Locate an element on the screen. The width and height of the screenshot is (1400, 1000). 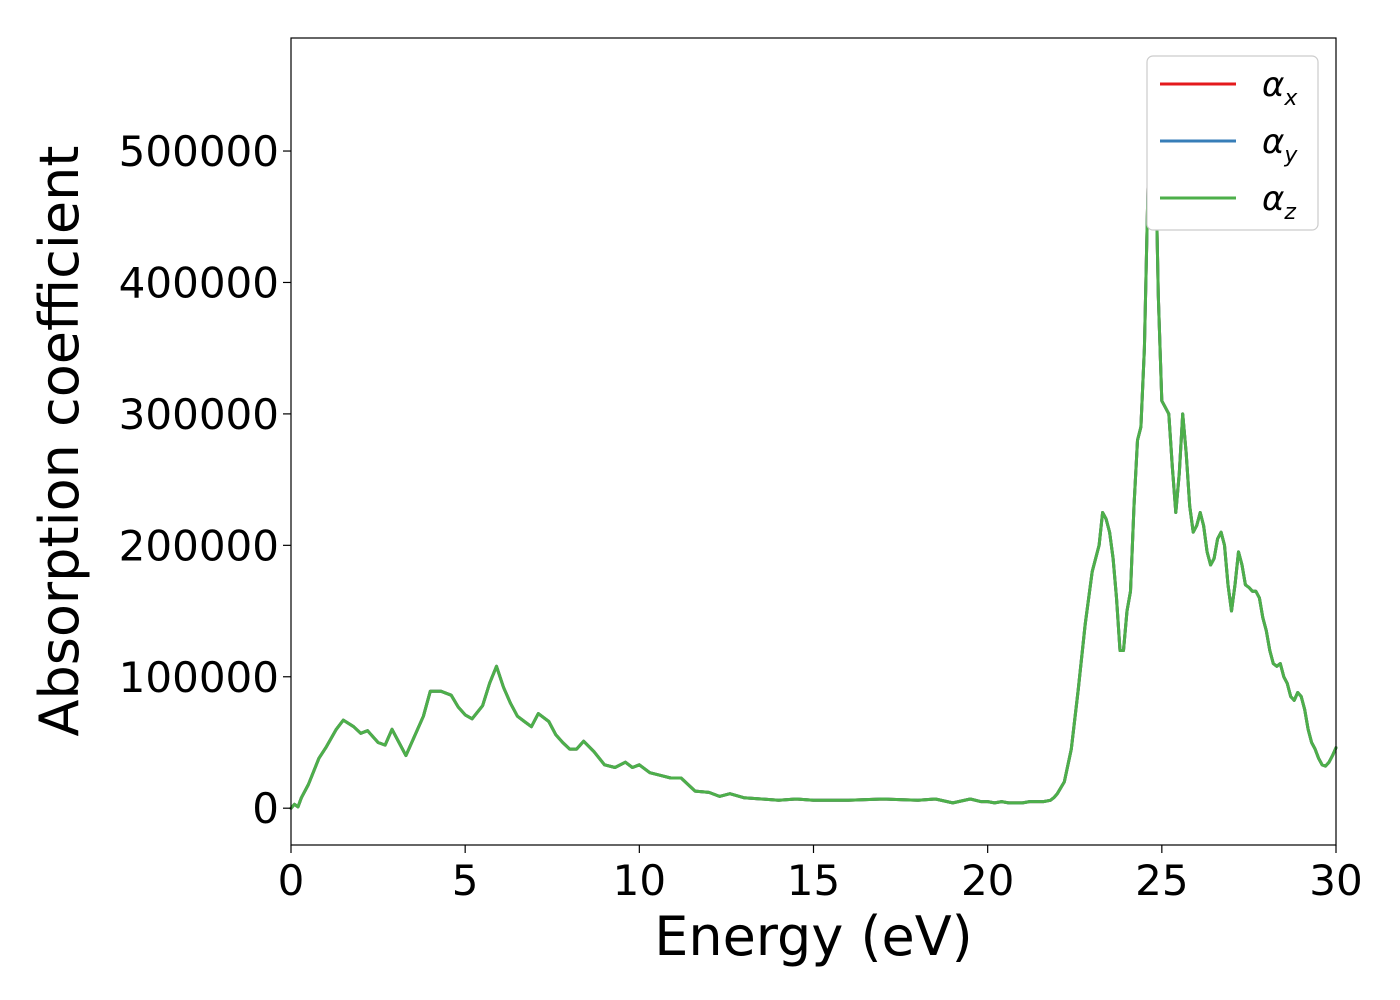
x-axis-ticks: 0 5 10 15 20 25 30 is located at coordinates (820, 875).